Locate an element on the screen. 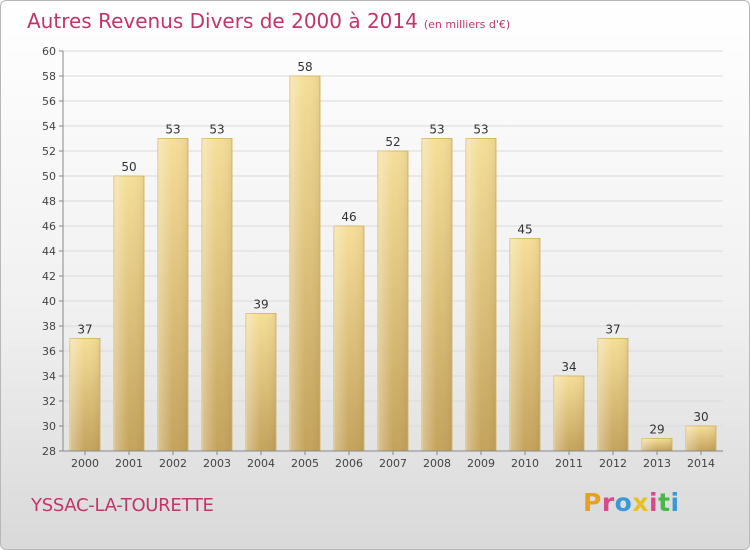 Image resolution: width=750 pixels, height=550 pixels. logo-letter: t is located at coordinates (664, 502).